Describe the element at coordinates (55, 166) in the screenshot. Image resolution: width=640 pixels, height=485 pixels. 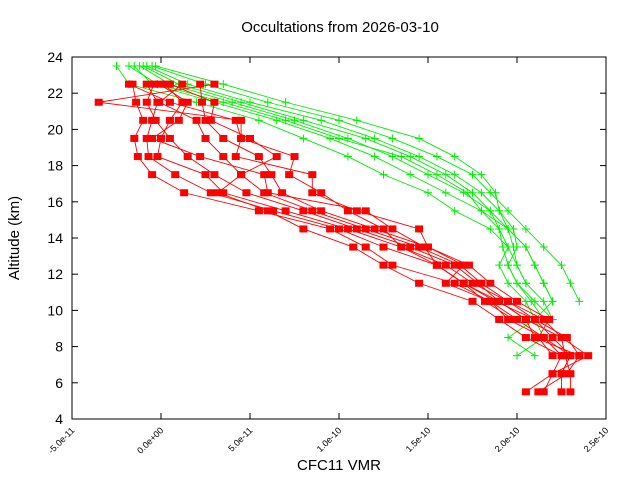
I see `y-tick-label: 18` at that location.